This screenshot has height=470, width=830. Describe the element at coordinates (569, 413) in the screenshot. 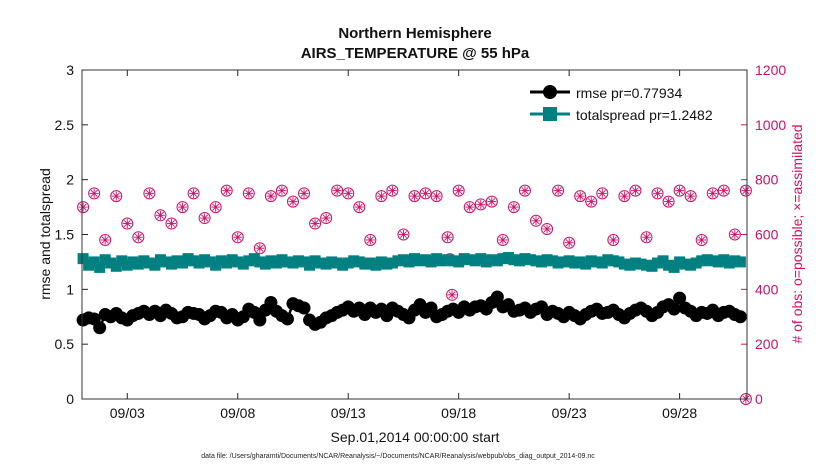

I see `x-tick-label: 09/23` at that location.